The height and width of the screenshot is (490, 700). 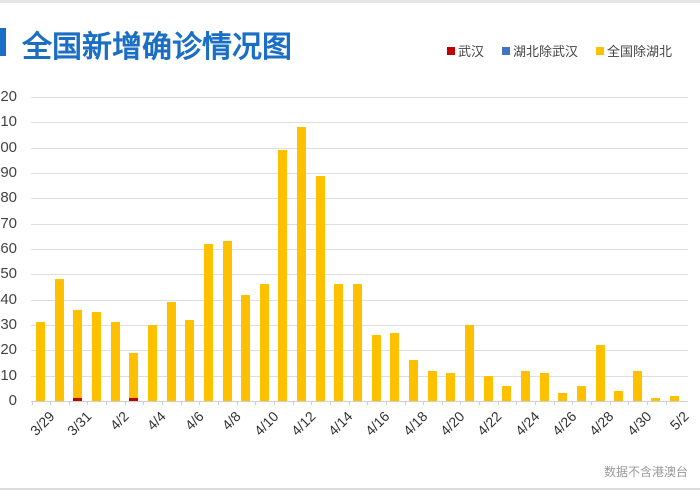 What do you see at coordinates (190, 360) in the screenshot?
I see `bar-4/6` at bounding box center [190, 360].